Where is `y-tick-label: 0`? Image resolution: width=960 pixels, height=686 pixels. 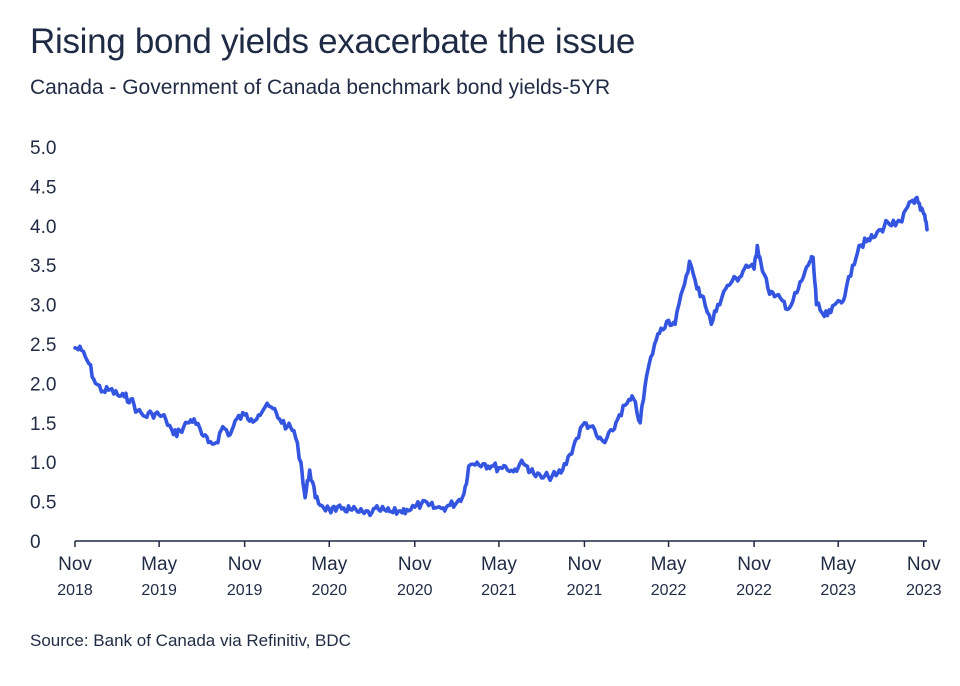 y-tick-label: 0 is located at coordinates (35, 542).